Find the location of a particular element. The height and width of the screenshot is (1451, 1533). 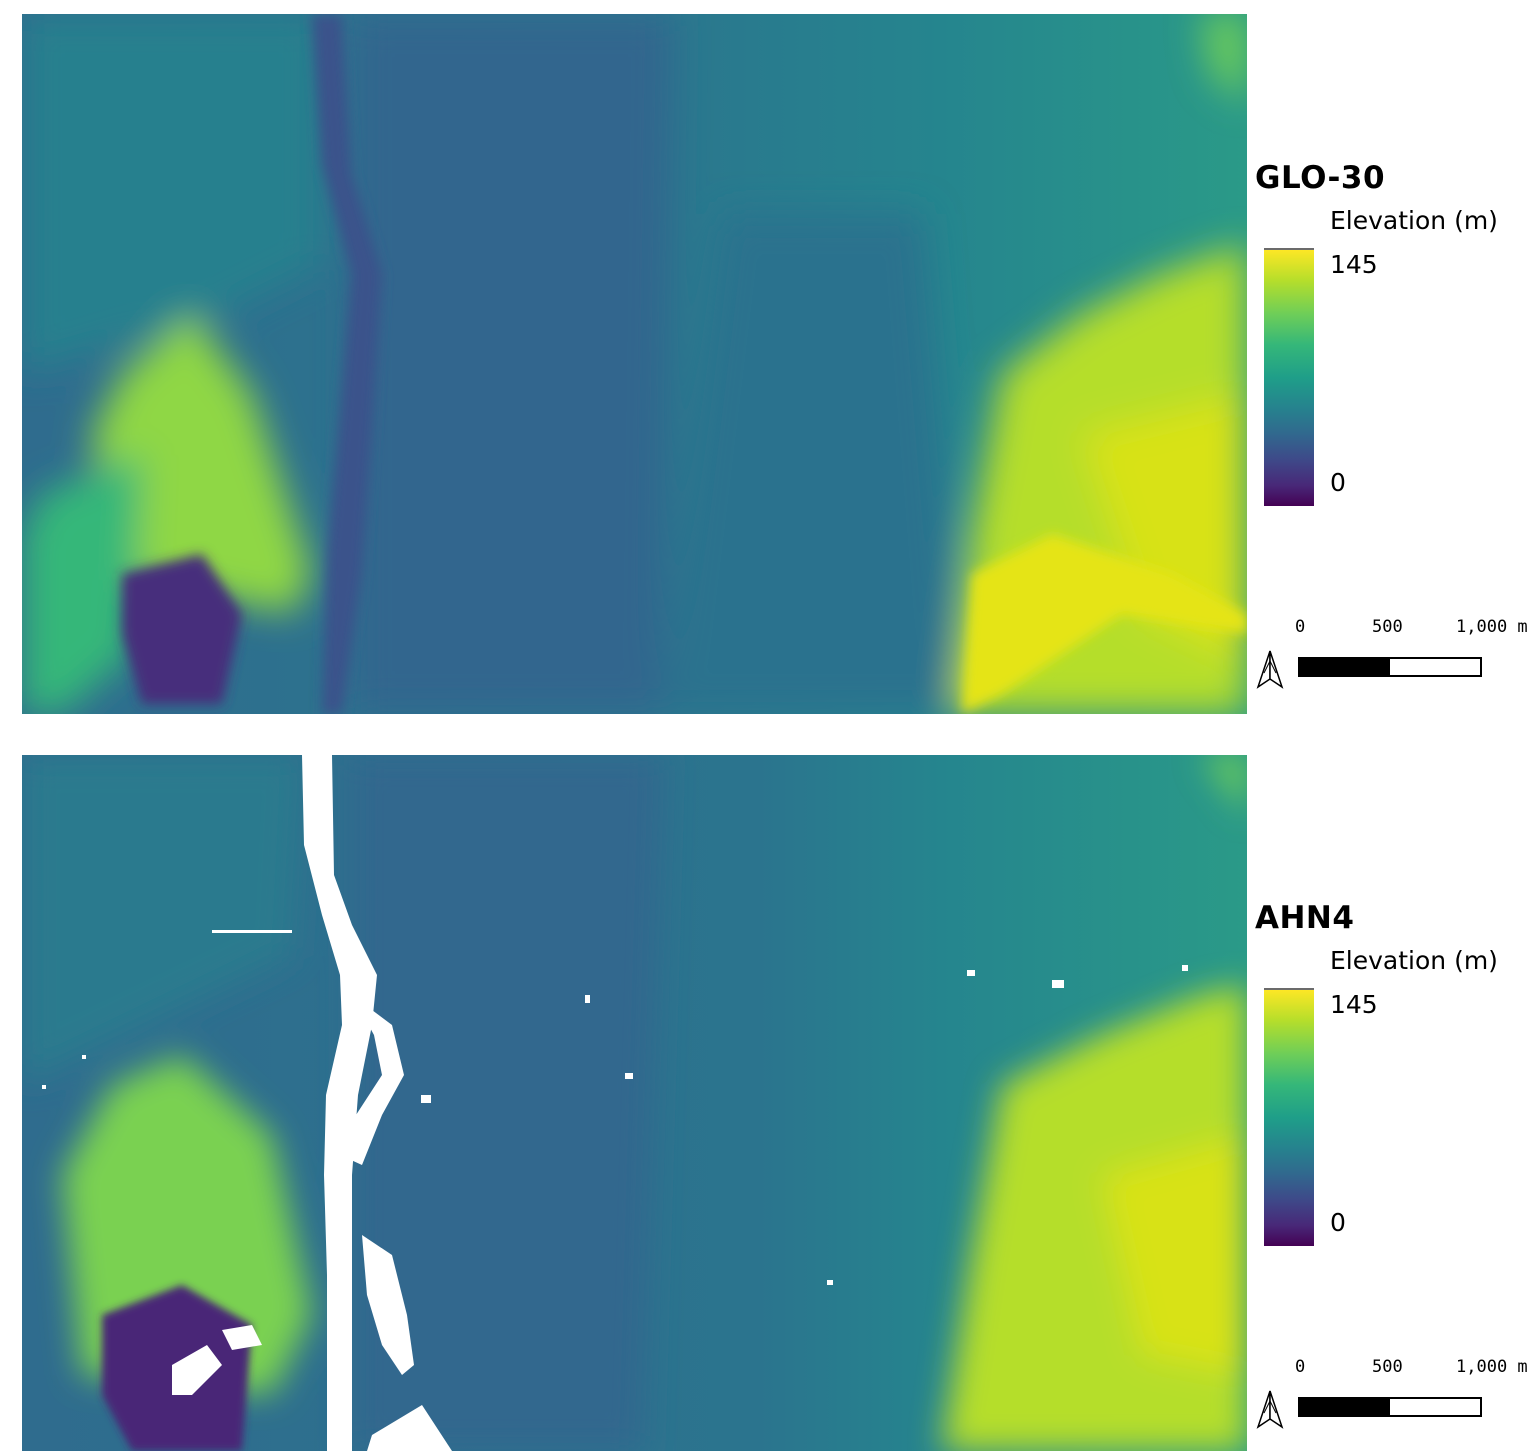

pond-nodata is located at coordinates (242, 1337).